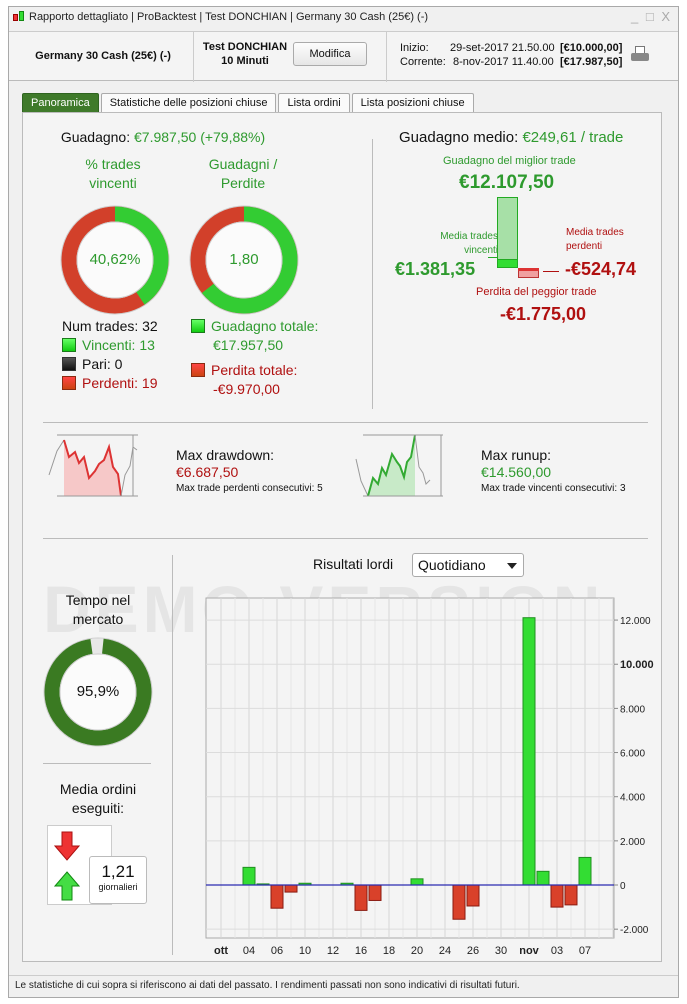  Describe the element at coordinates (118, 871) in the screenshot. I see `orders-value: 1,21` at that location.